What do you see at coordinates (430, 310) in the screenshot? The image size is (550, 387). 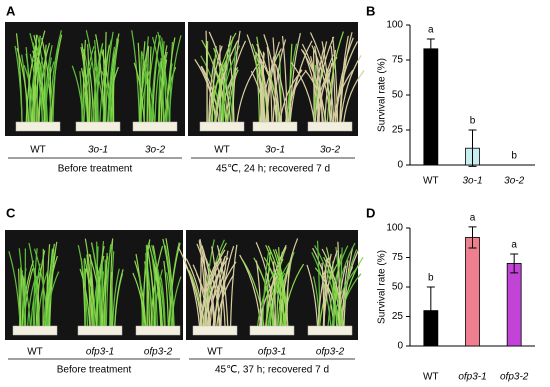 I see `error-bar` at bounding box center [430, 310].